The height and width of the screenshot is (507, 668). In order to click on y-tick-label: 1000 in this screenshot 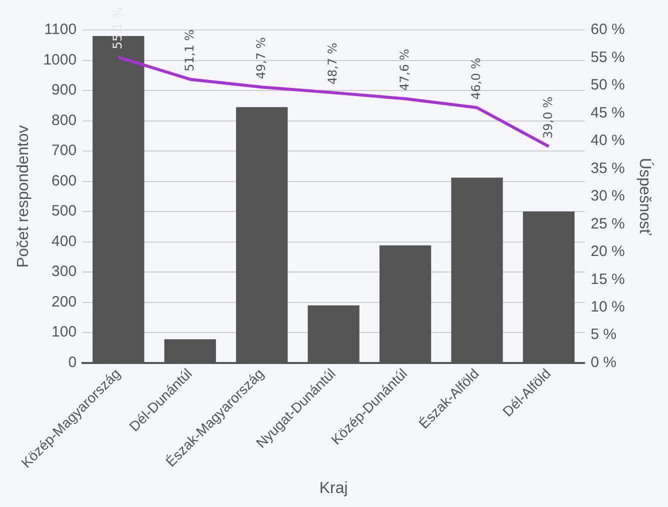, I will do `click(60, 59)`.